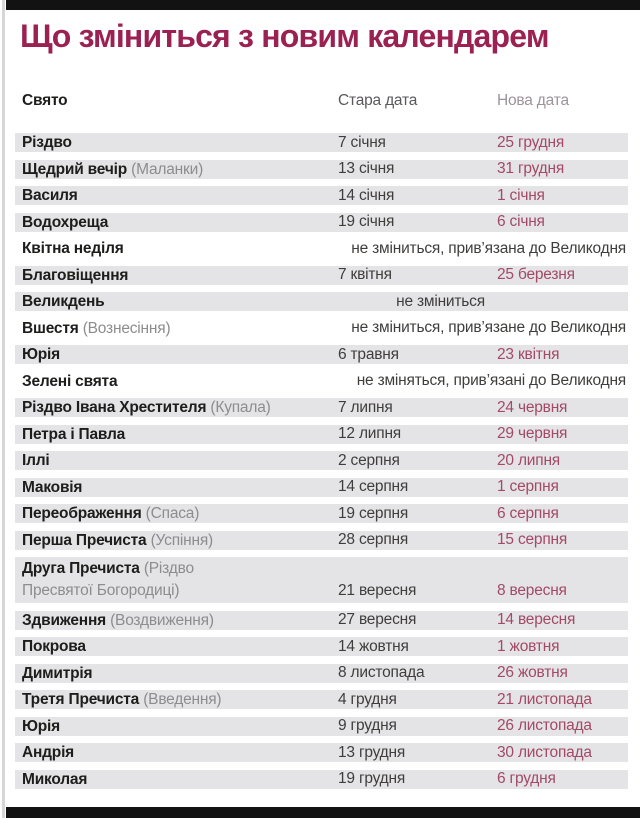 The image size is (640, 818). Describe the element at coordinates (528, 513) in the screenshot. I see `new-date: 6 серпня` at that location.